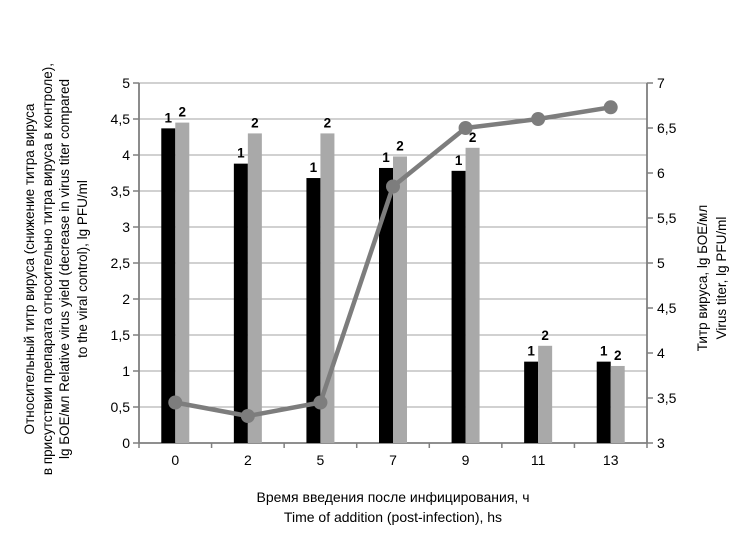  Describe the element at coordinates (248, 460) in the screenshot. I see `x-category-label: 2` at that location.